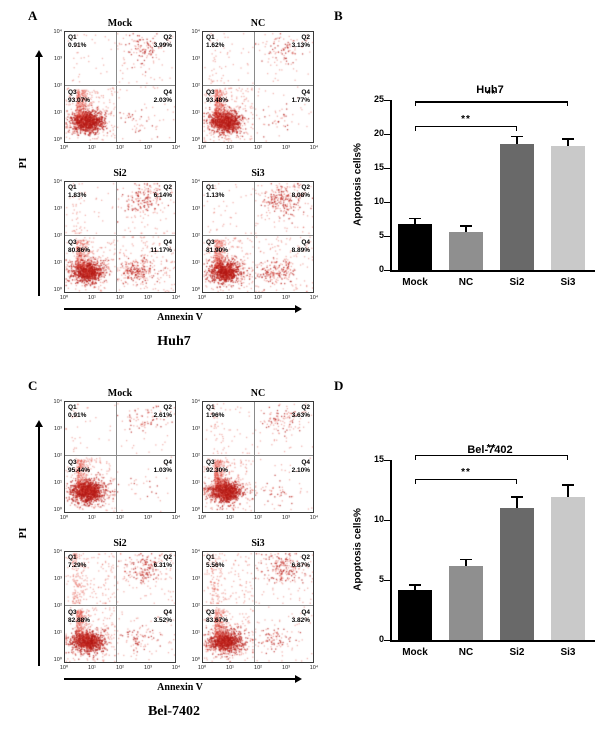  I want to click on category-label: Si2, so click(517, 282).